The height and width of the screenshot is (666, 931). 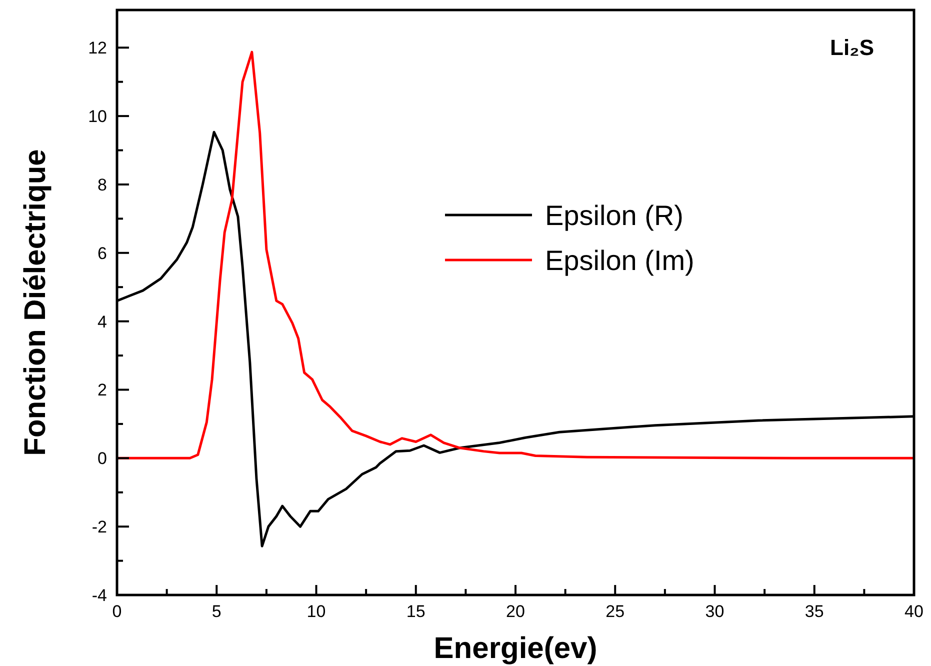 What do you see at coordinates (102, 390) in the screenshot?
I see `y-tick-label: 2` at bounding box center [102, 390].